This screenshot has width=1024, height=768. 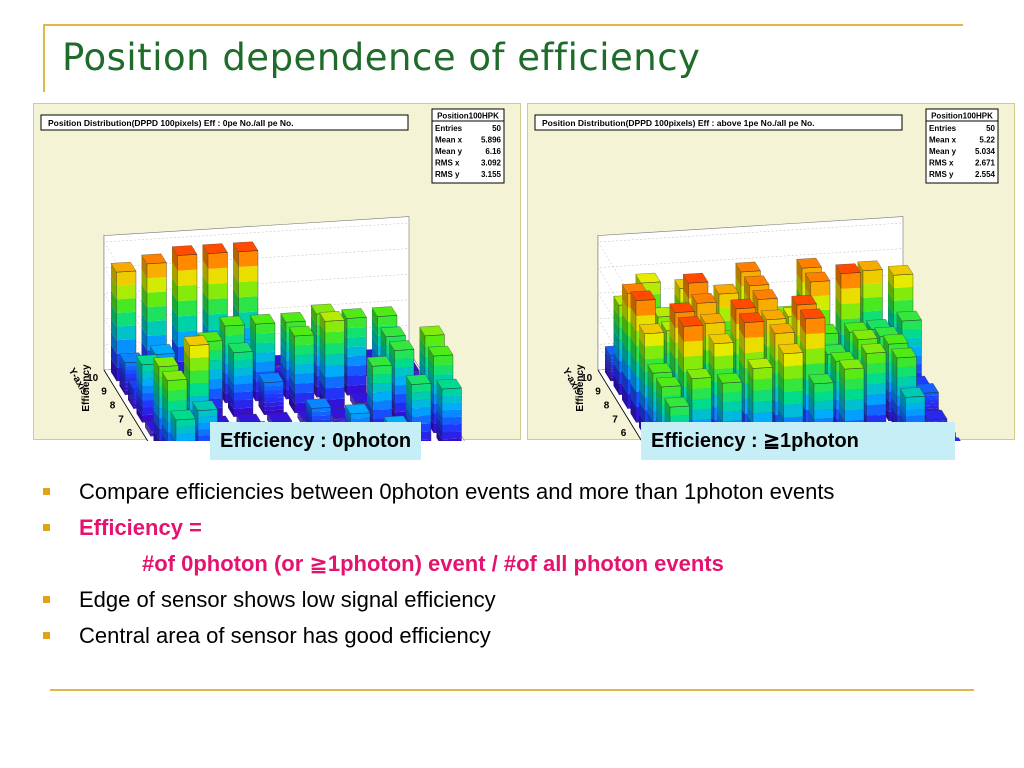 I want to click on bullet-square-icon, so click(x=46, y=635).